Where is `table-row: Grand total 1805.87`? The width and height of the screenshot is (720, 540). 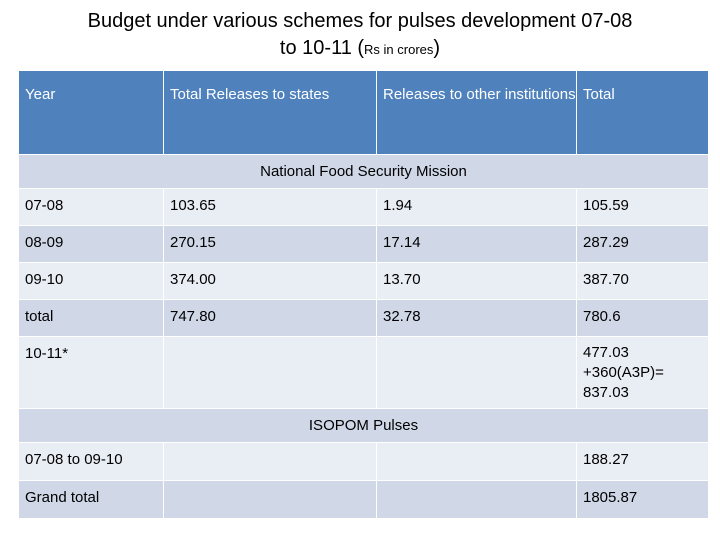
table-row: Grand total 1805.87 is located at coordinates (363, 499).